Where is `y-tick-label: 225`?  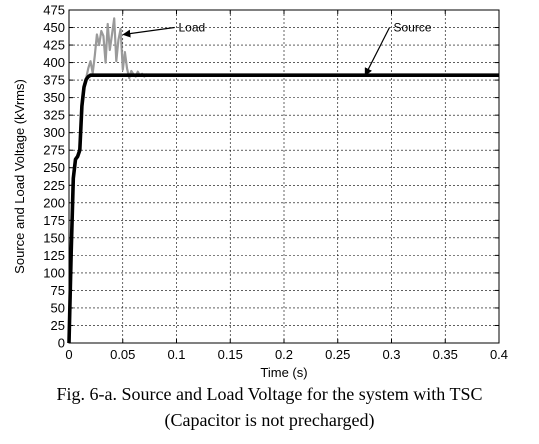 y-tick-label: 225 is located at coordinates (54, 185).